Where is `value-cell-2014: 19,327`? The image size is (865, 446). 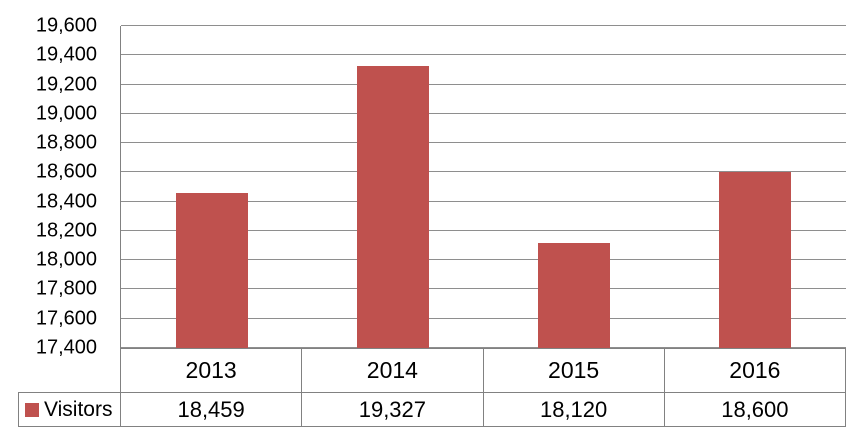 value-cell-2014: 19,327 is located at coordinates (393, 409).